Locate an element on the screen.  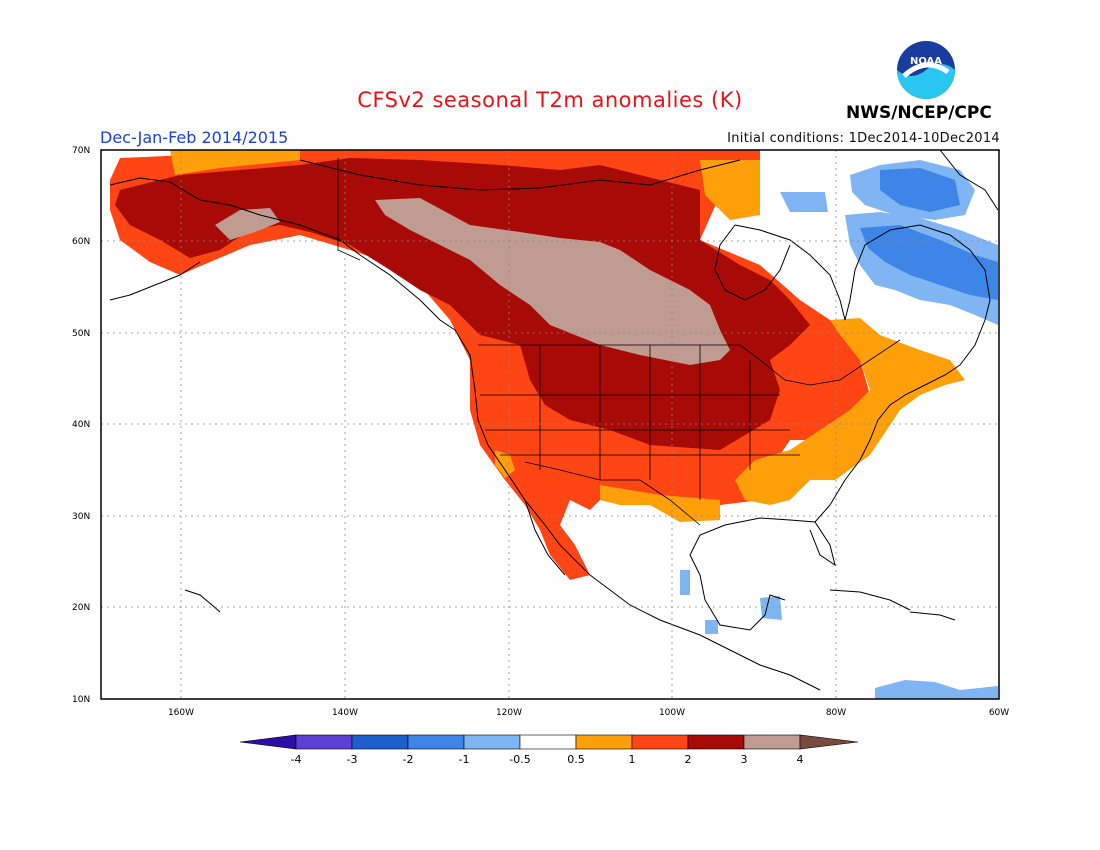
colorbar-label: 3 is located at coordinates (744, 759).